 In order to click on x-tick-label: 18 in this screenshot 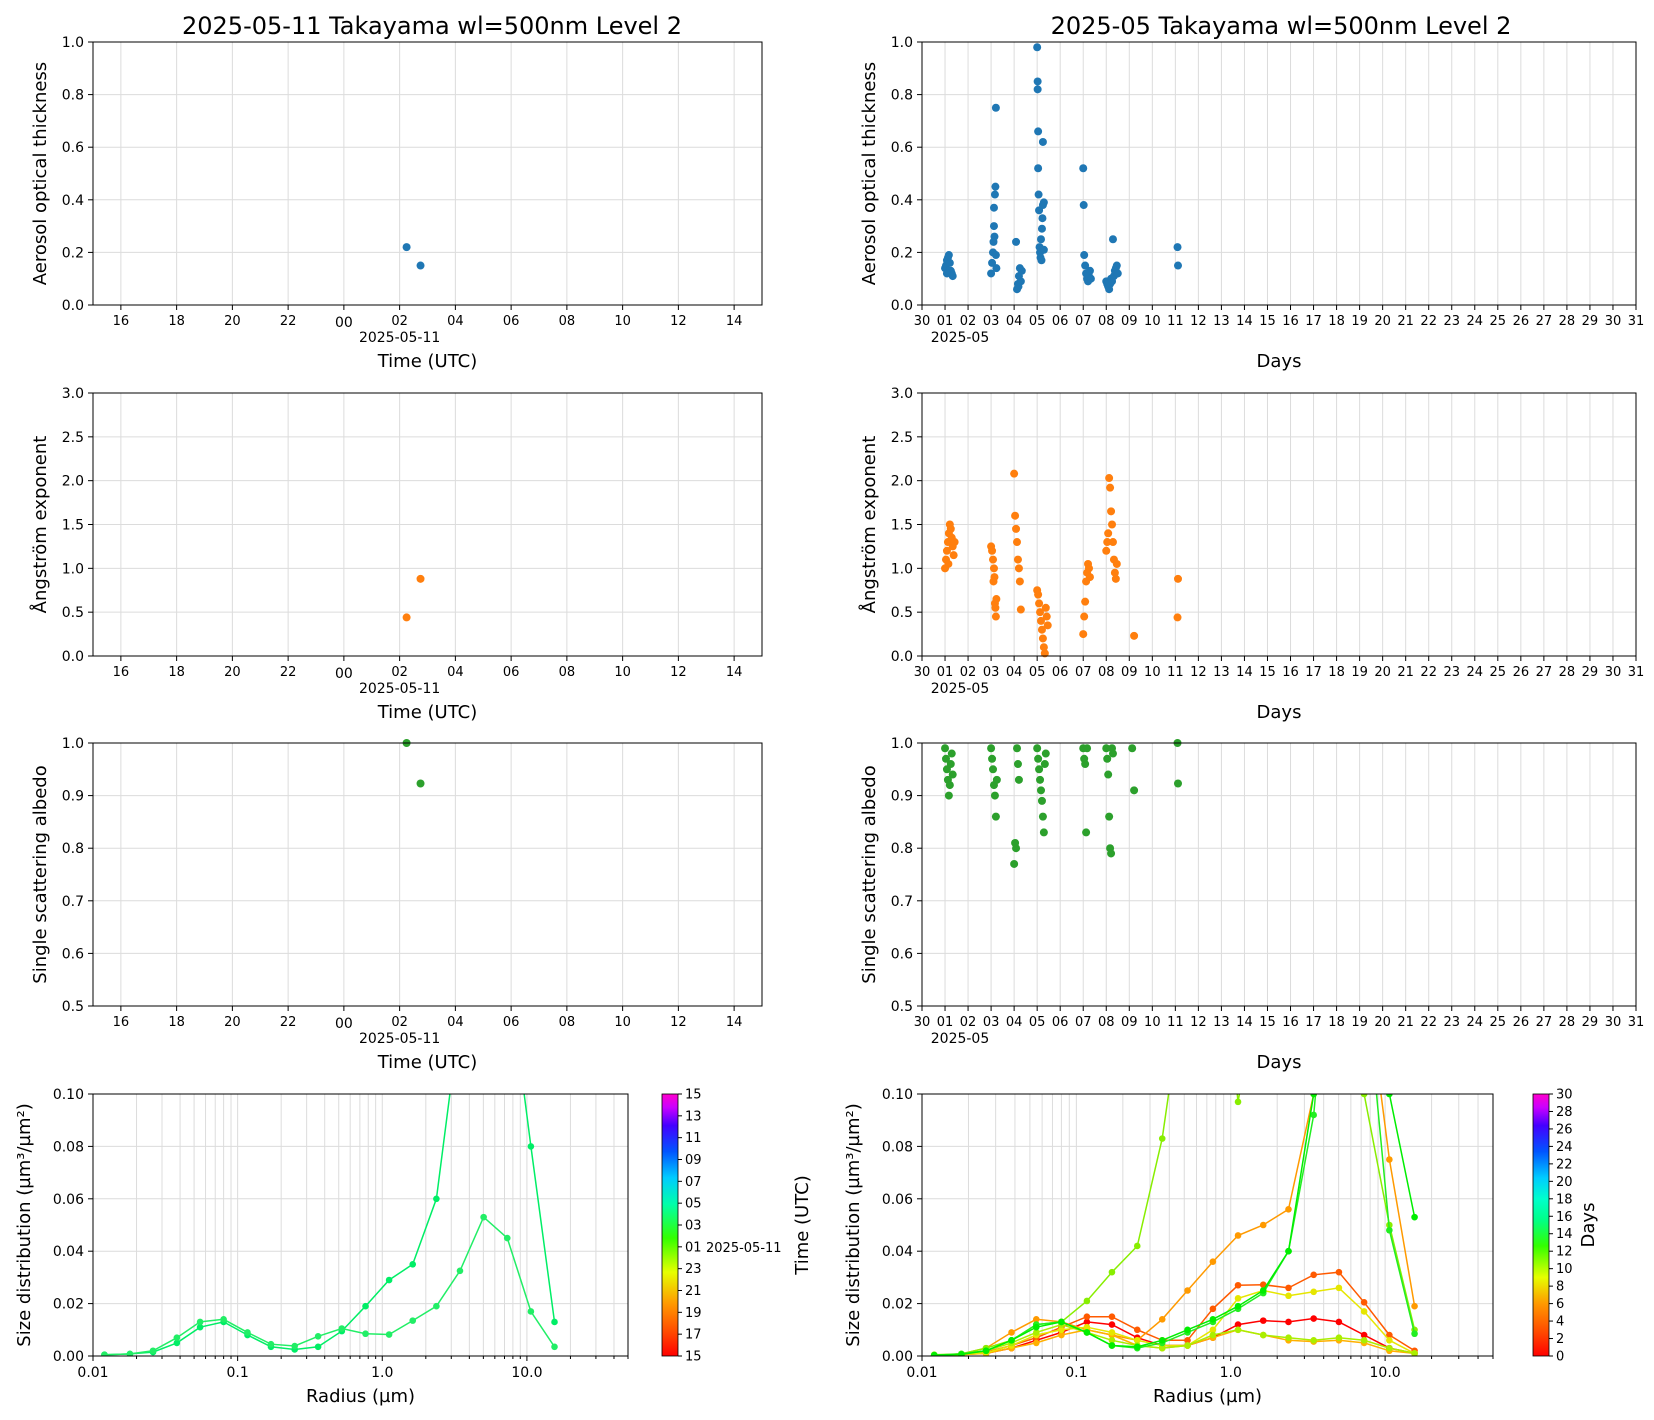, I will do `click(176, 321)`.